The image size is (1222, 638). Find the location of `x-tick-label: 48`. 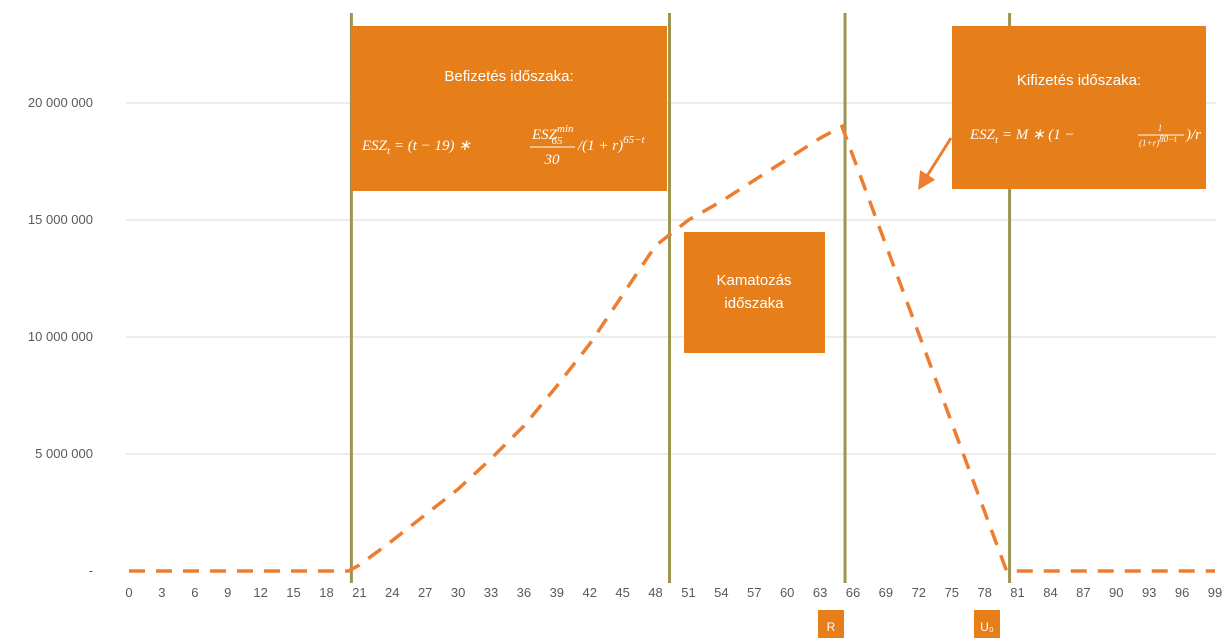

x-tick-label: 48 is located at coordinates (655, 592).